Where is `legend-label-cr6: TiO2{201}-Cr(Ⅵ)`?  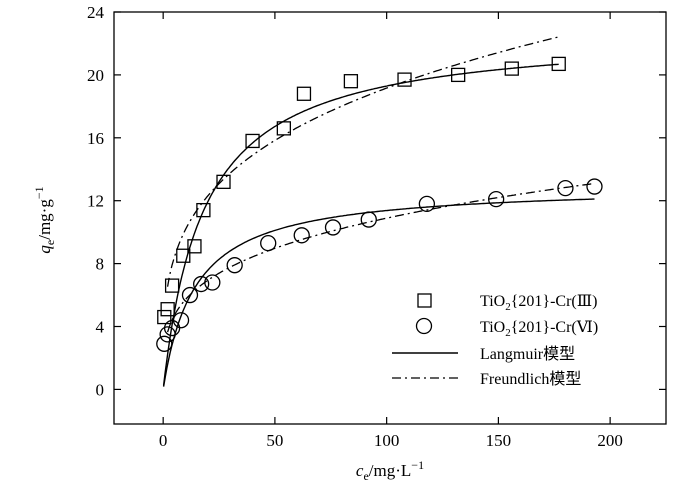 legend-label-cr6: TiO2{201}-Cr(Ⅵ) is located at coordinates (539, 329).